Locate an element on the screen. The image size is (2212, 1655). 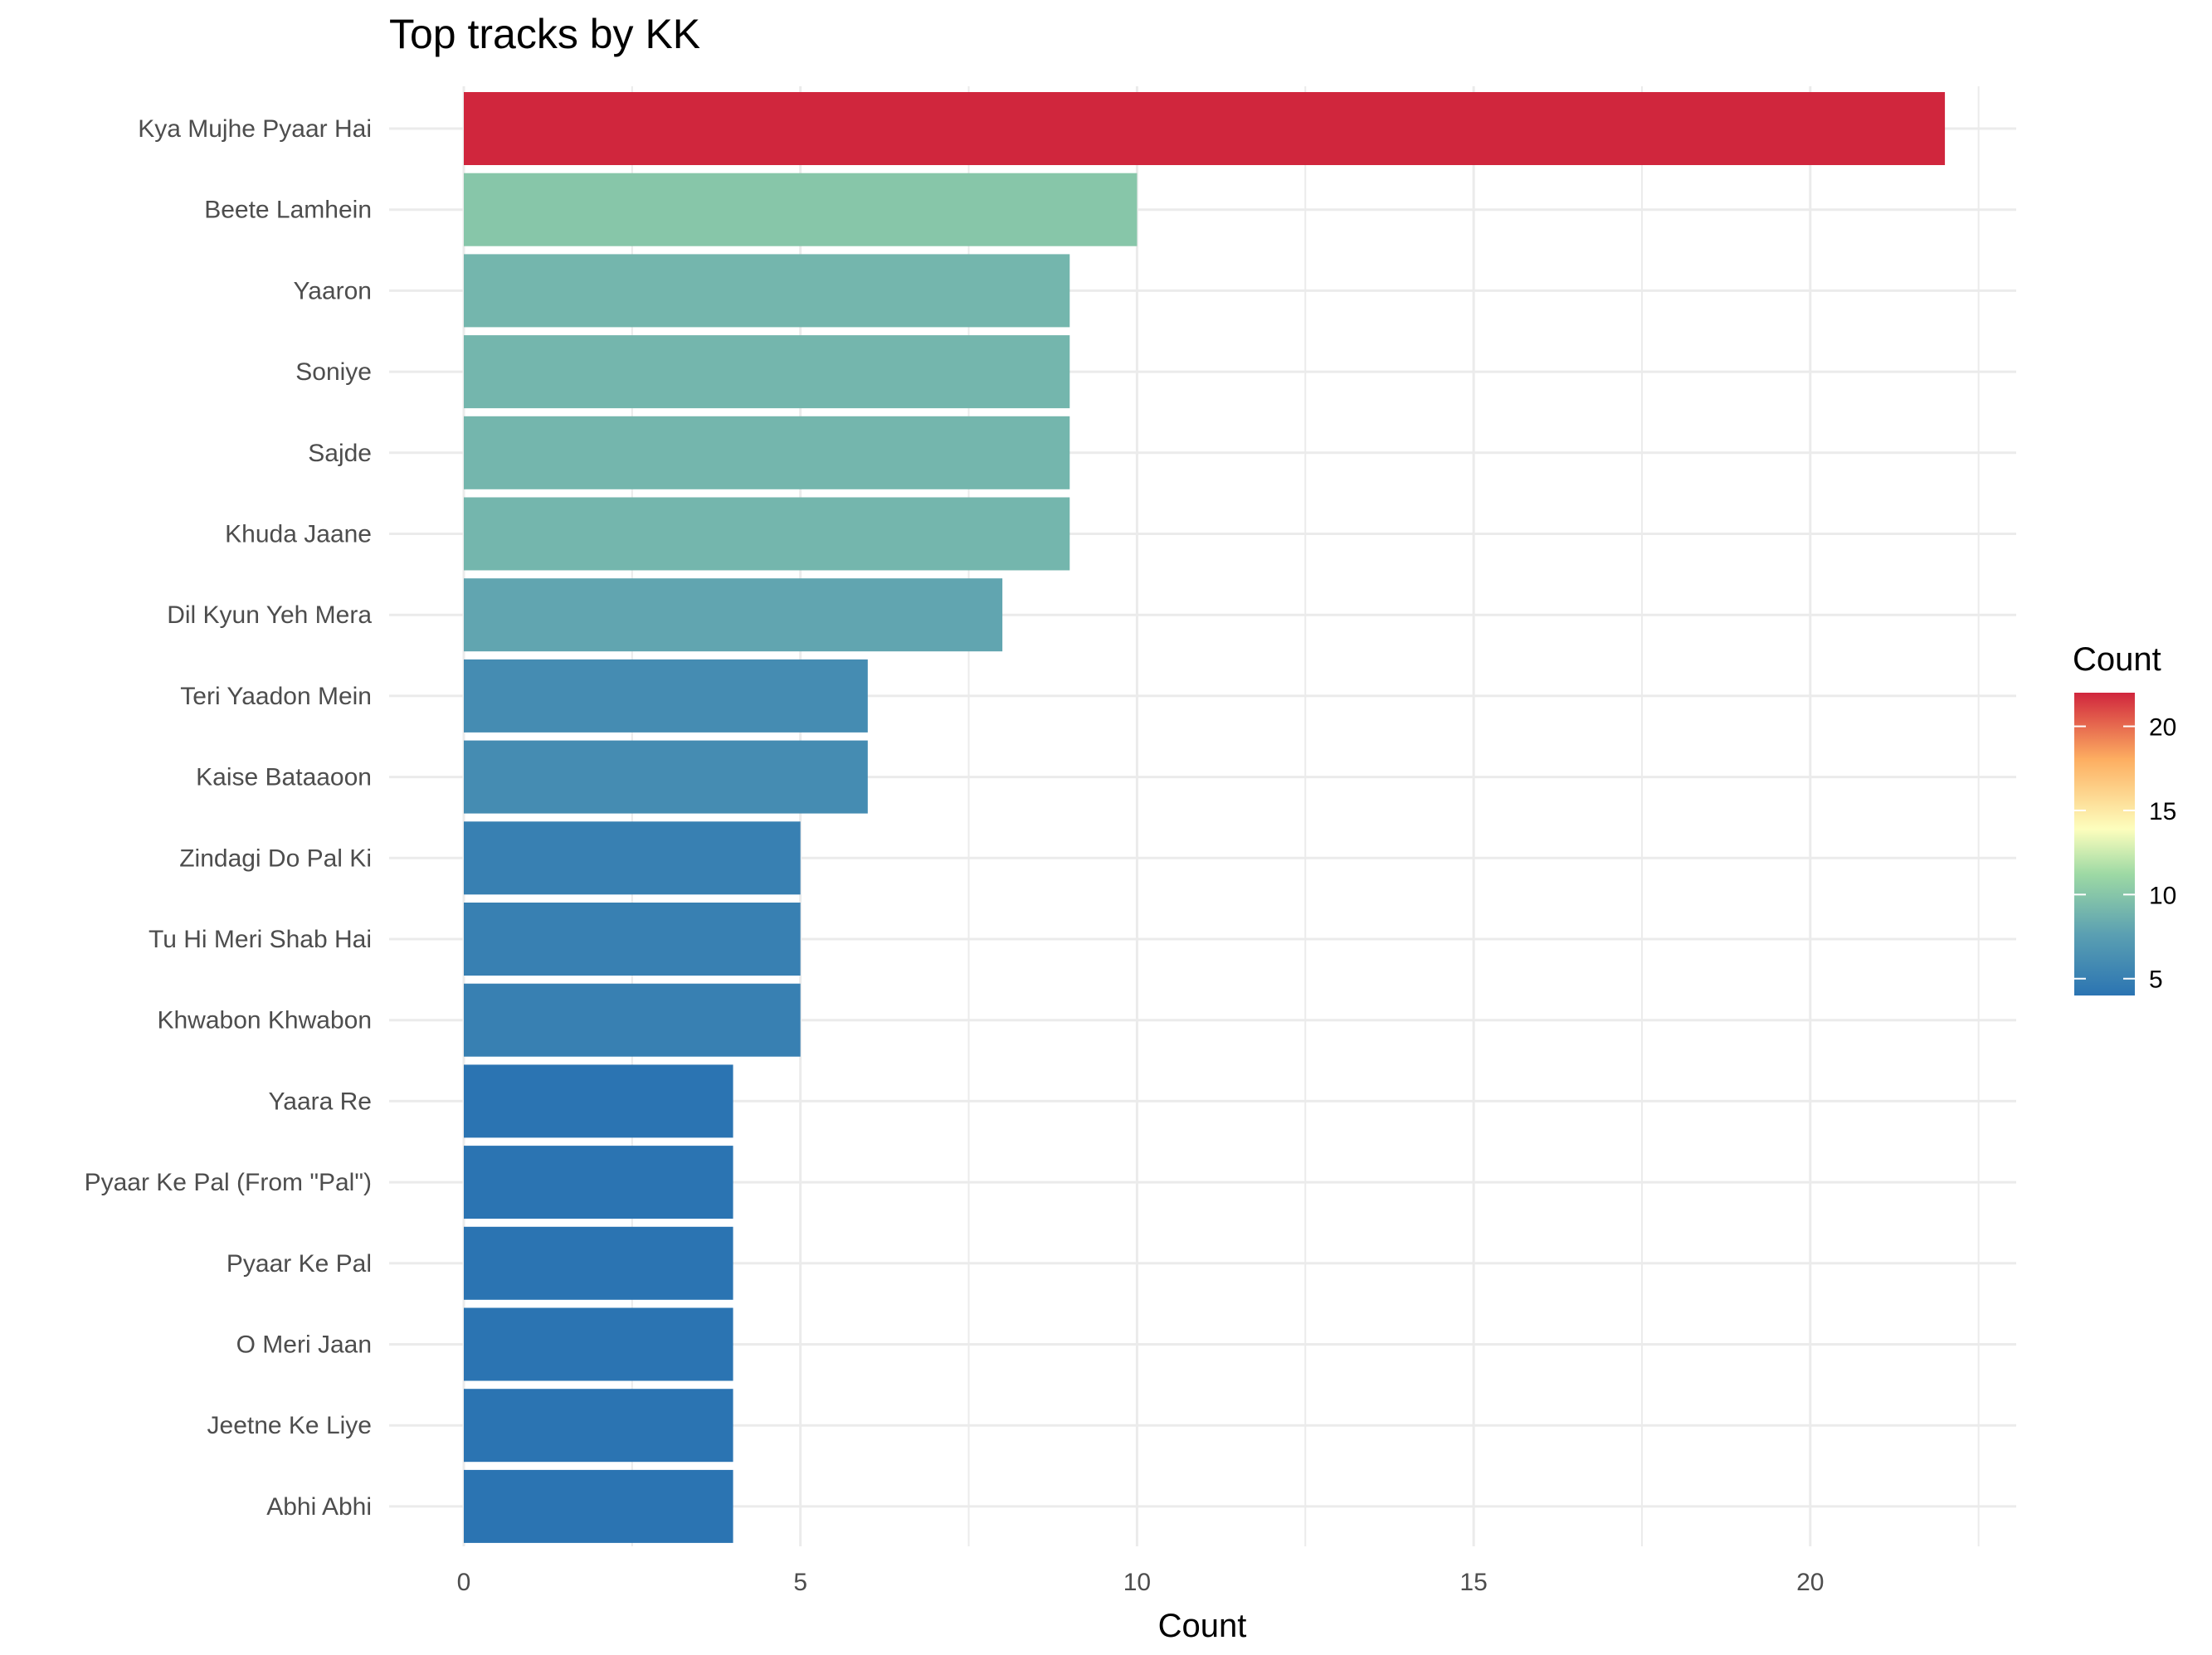
y-tick-label: Soniye is located at coordinates (333, 372).